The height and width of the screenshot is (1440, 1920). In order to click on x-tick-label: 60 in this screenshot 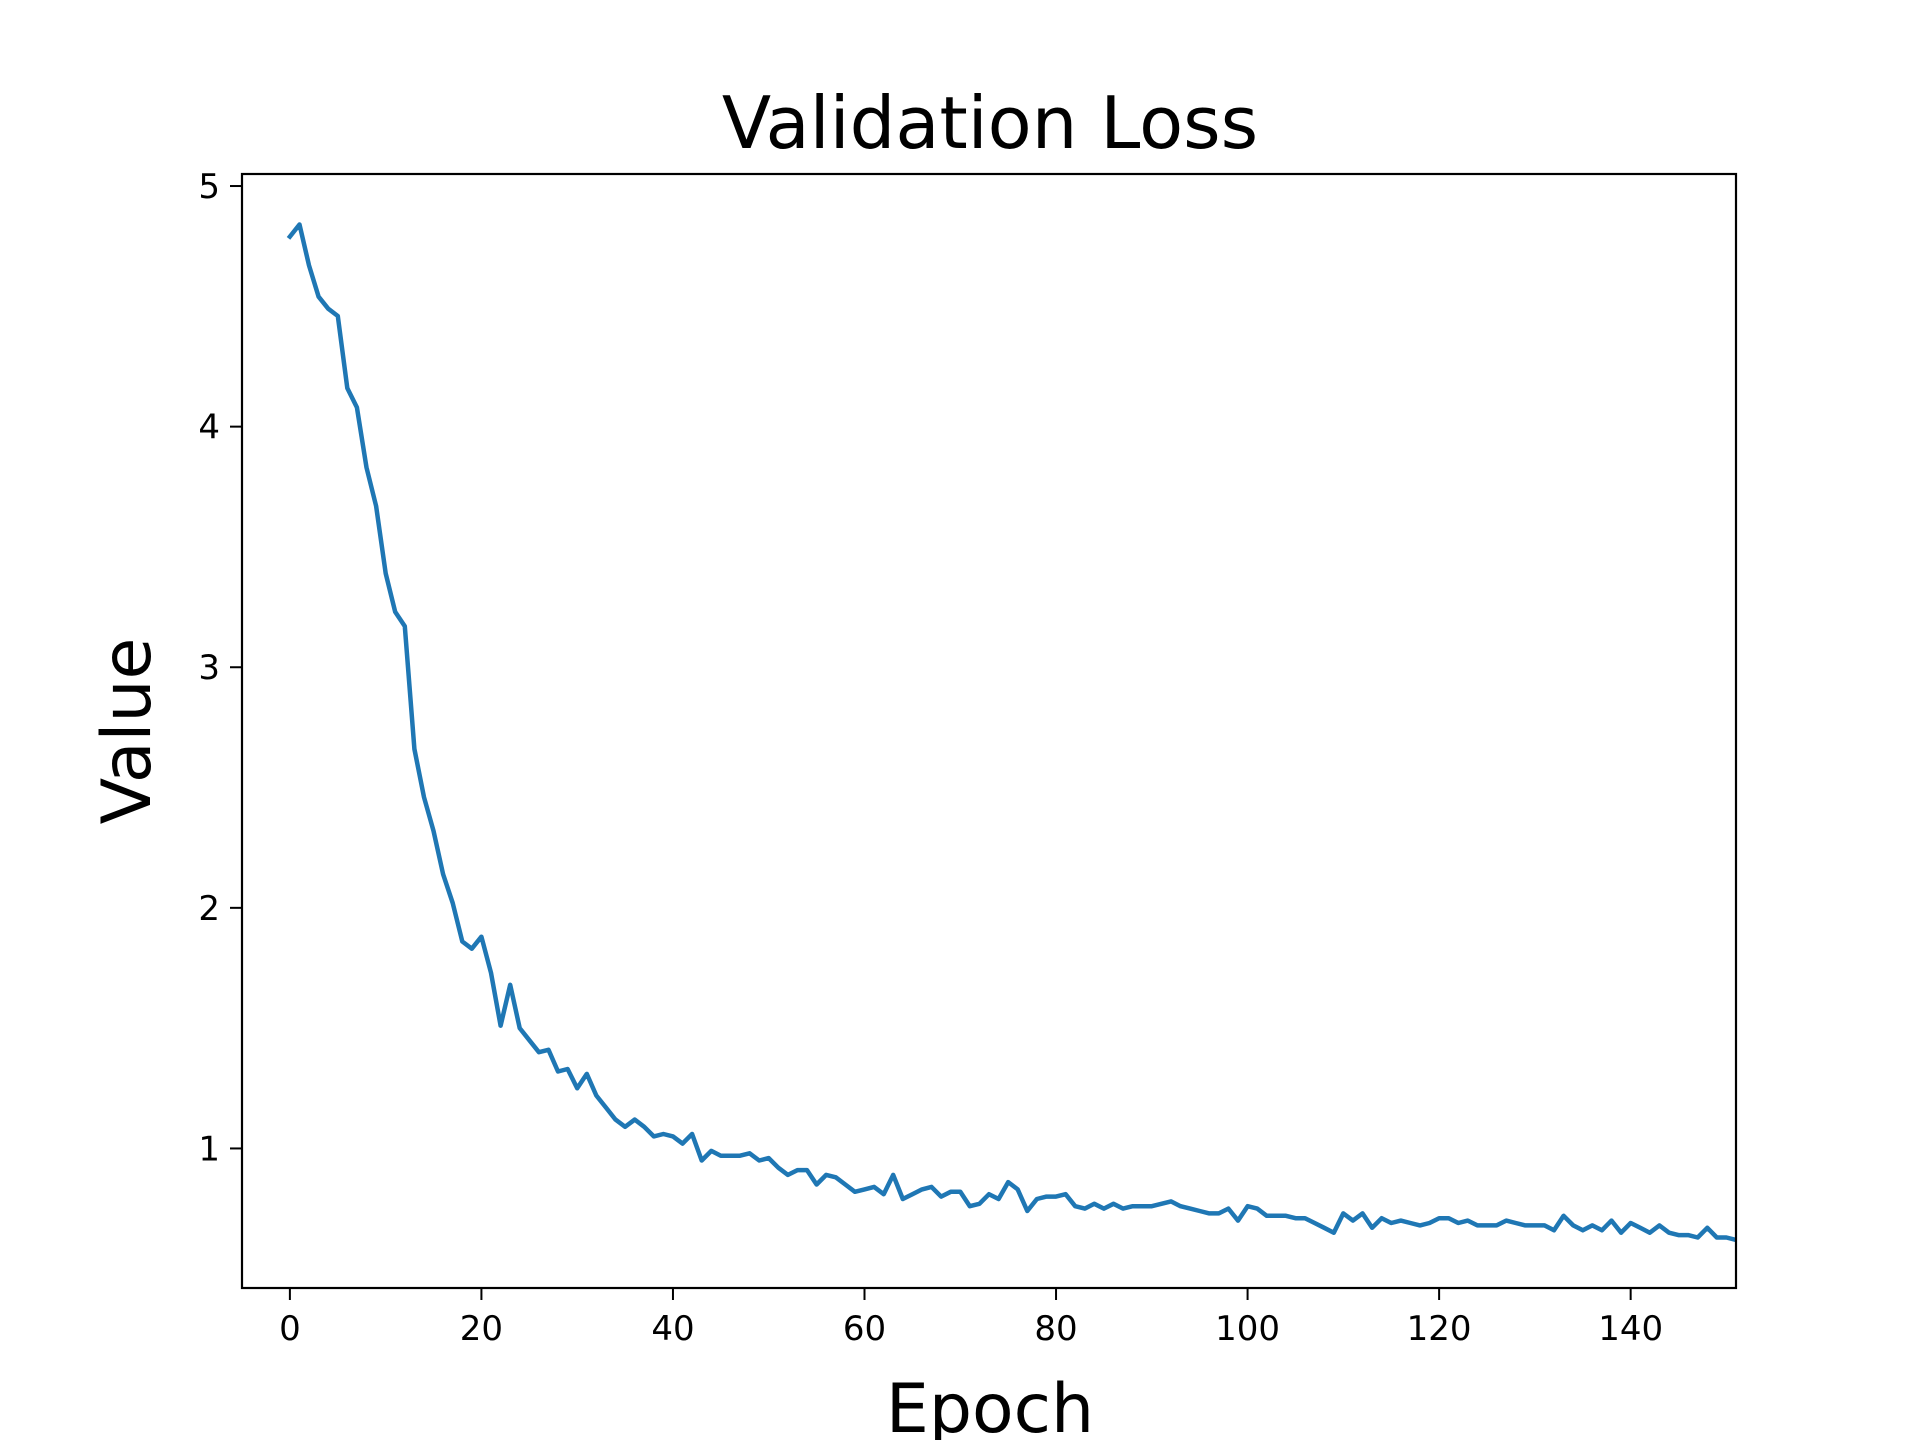, I will do `click(864, 1329)`.